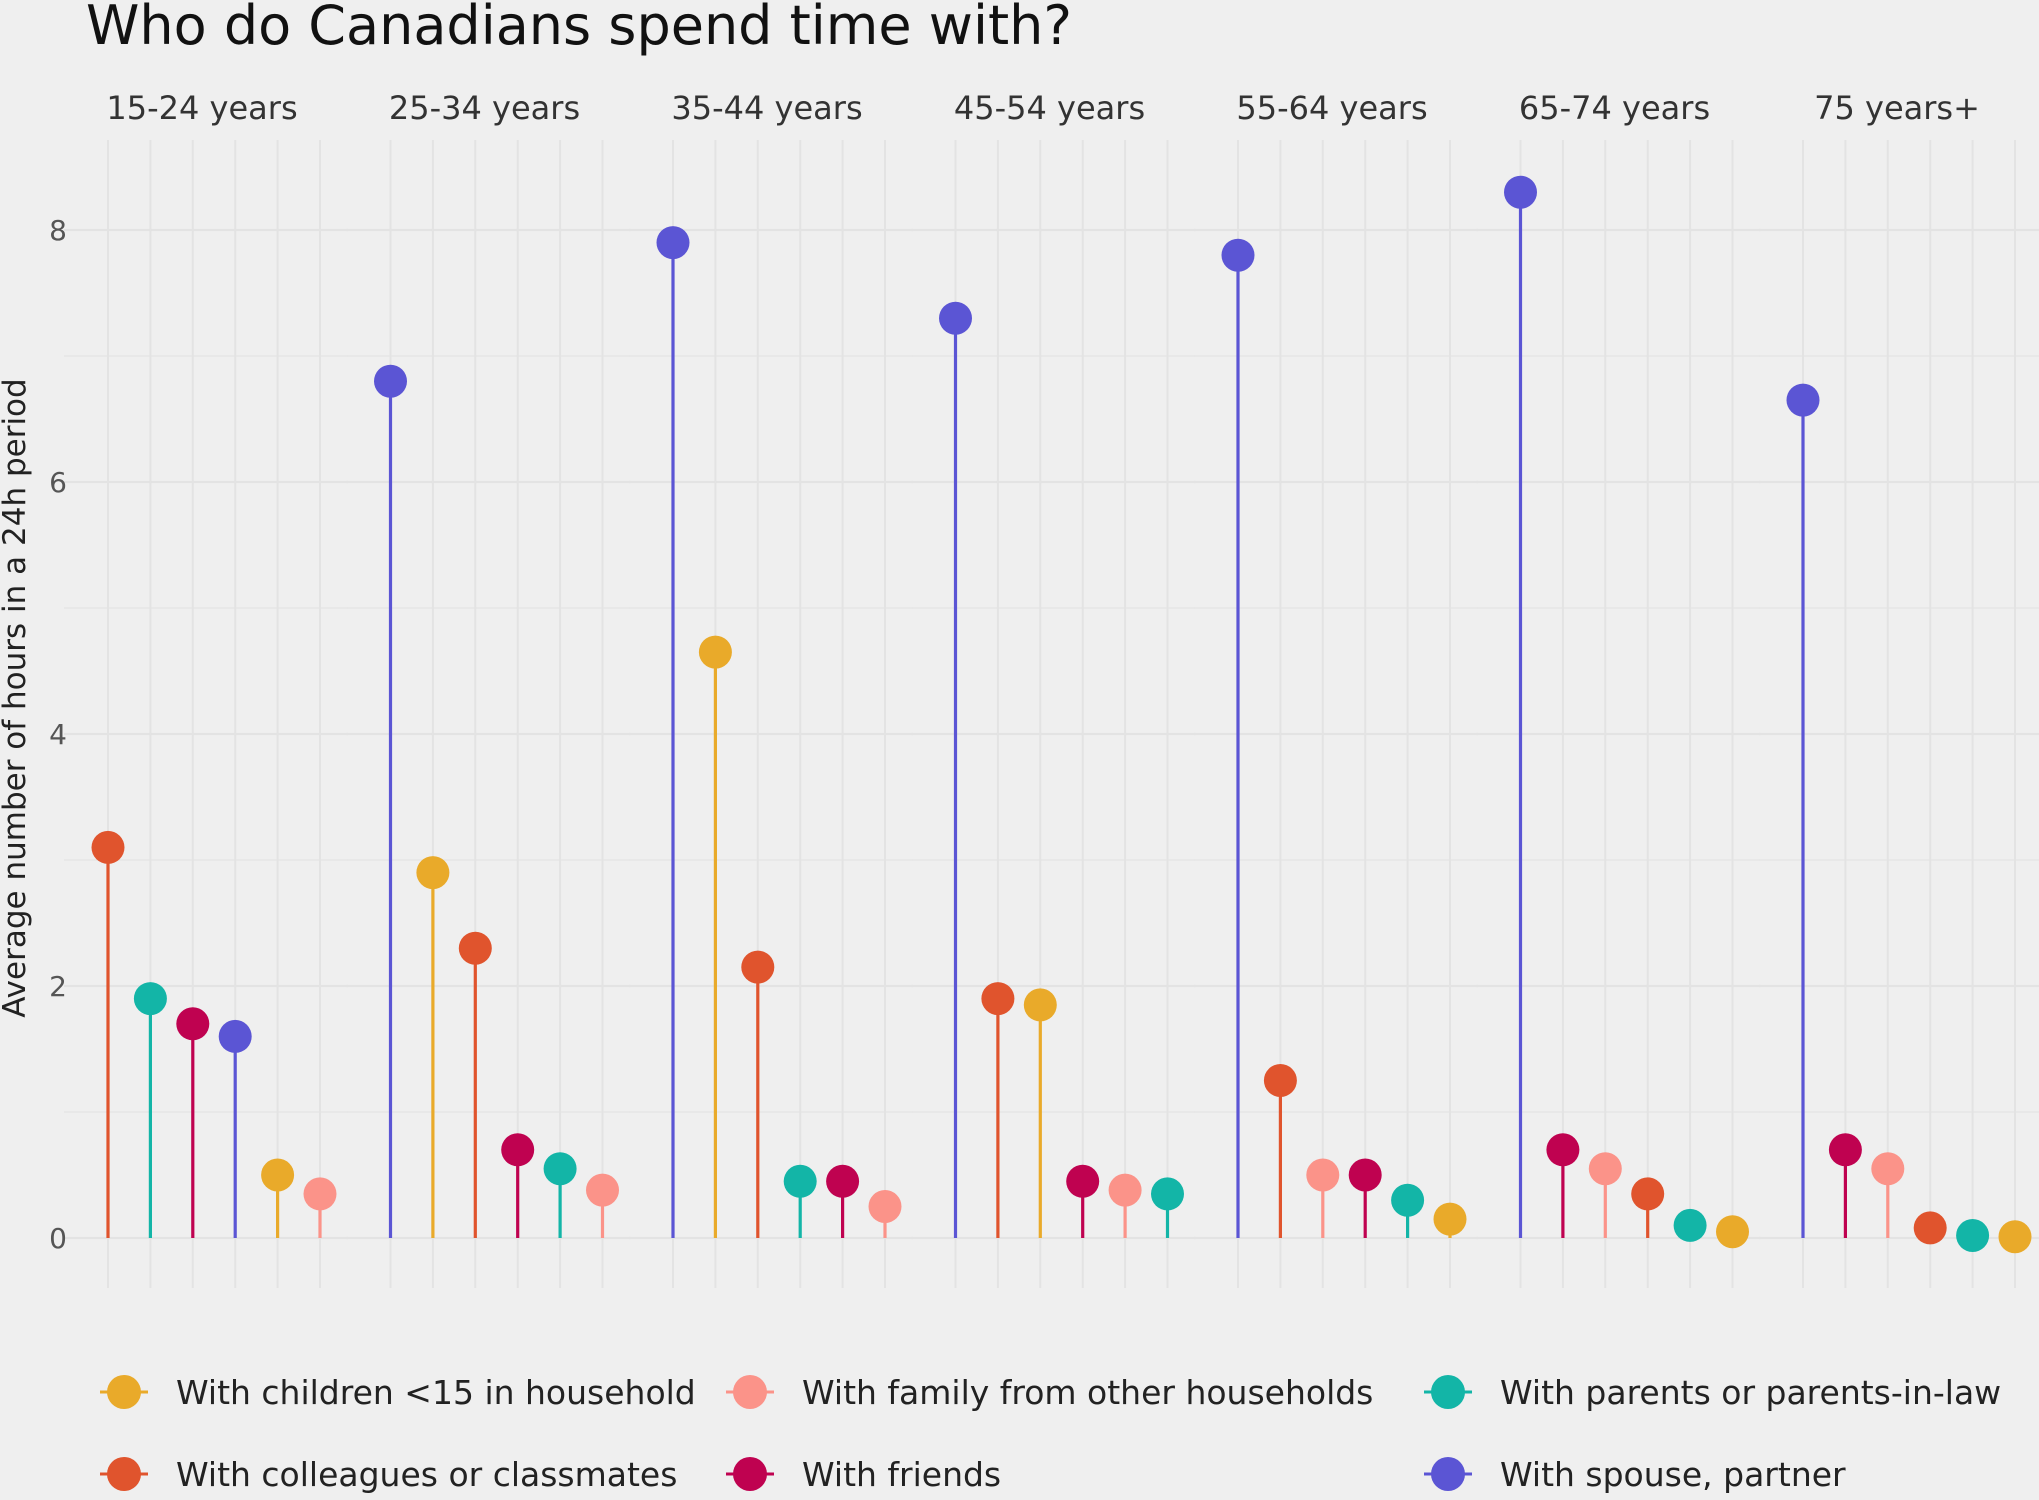 The width and height of the screenshot is (2039, 1500). What do you see at coordinates (484, 108) in the screenshot?
I see `facet-label: 25-34 years` at bounding box center [484, 108].